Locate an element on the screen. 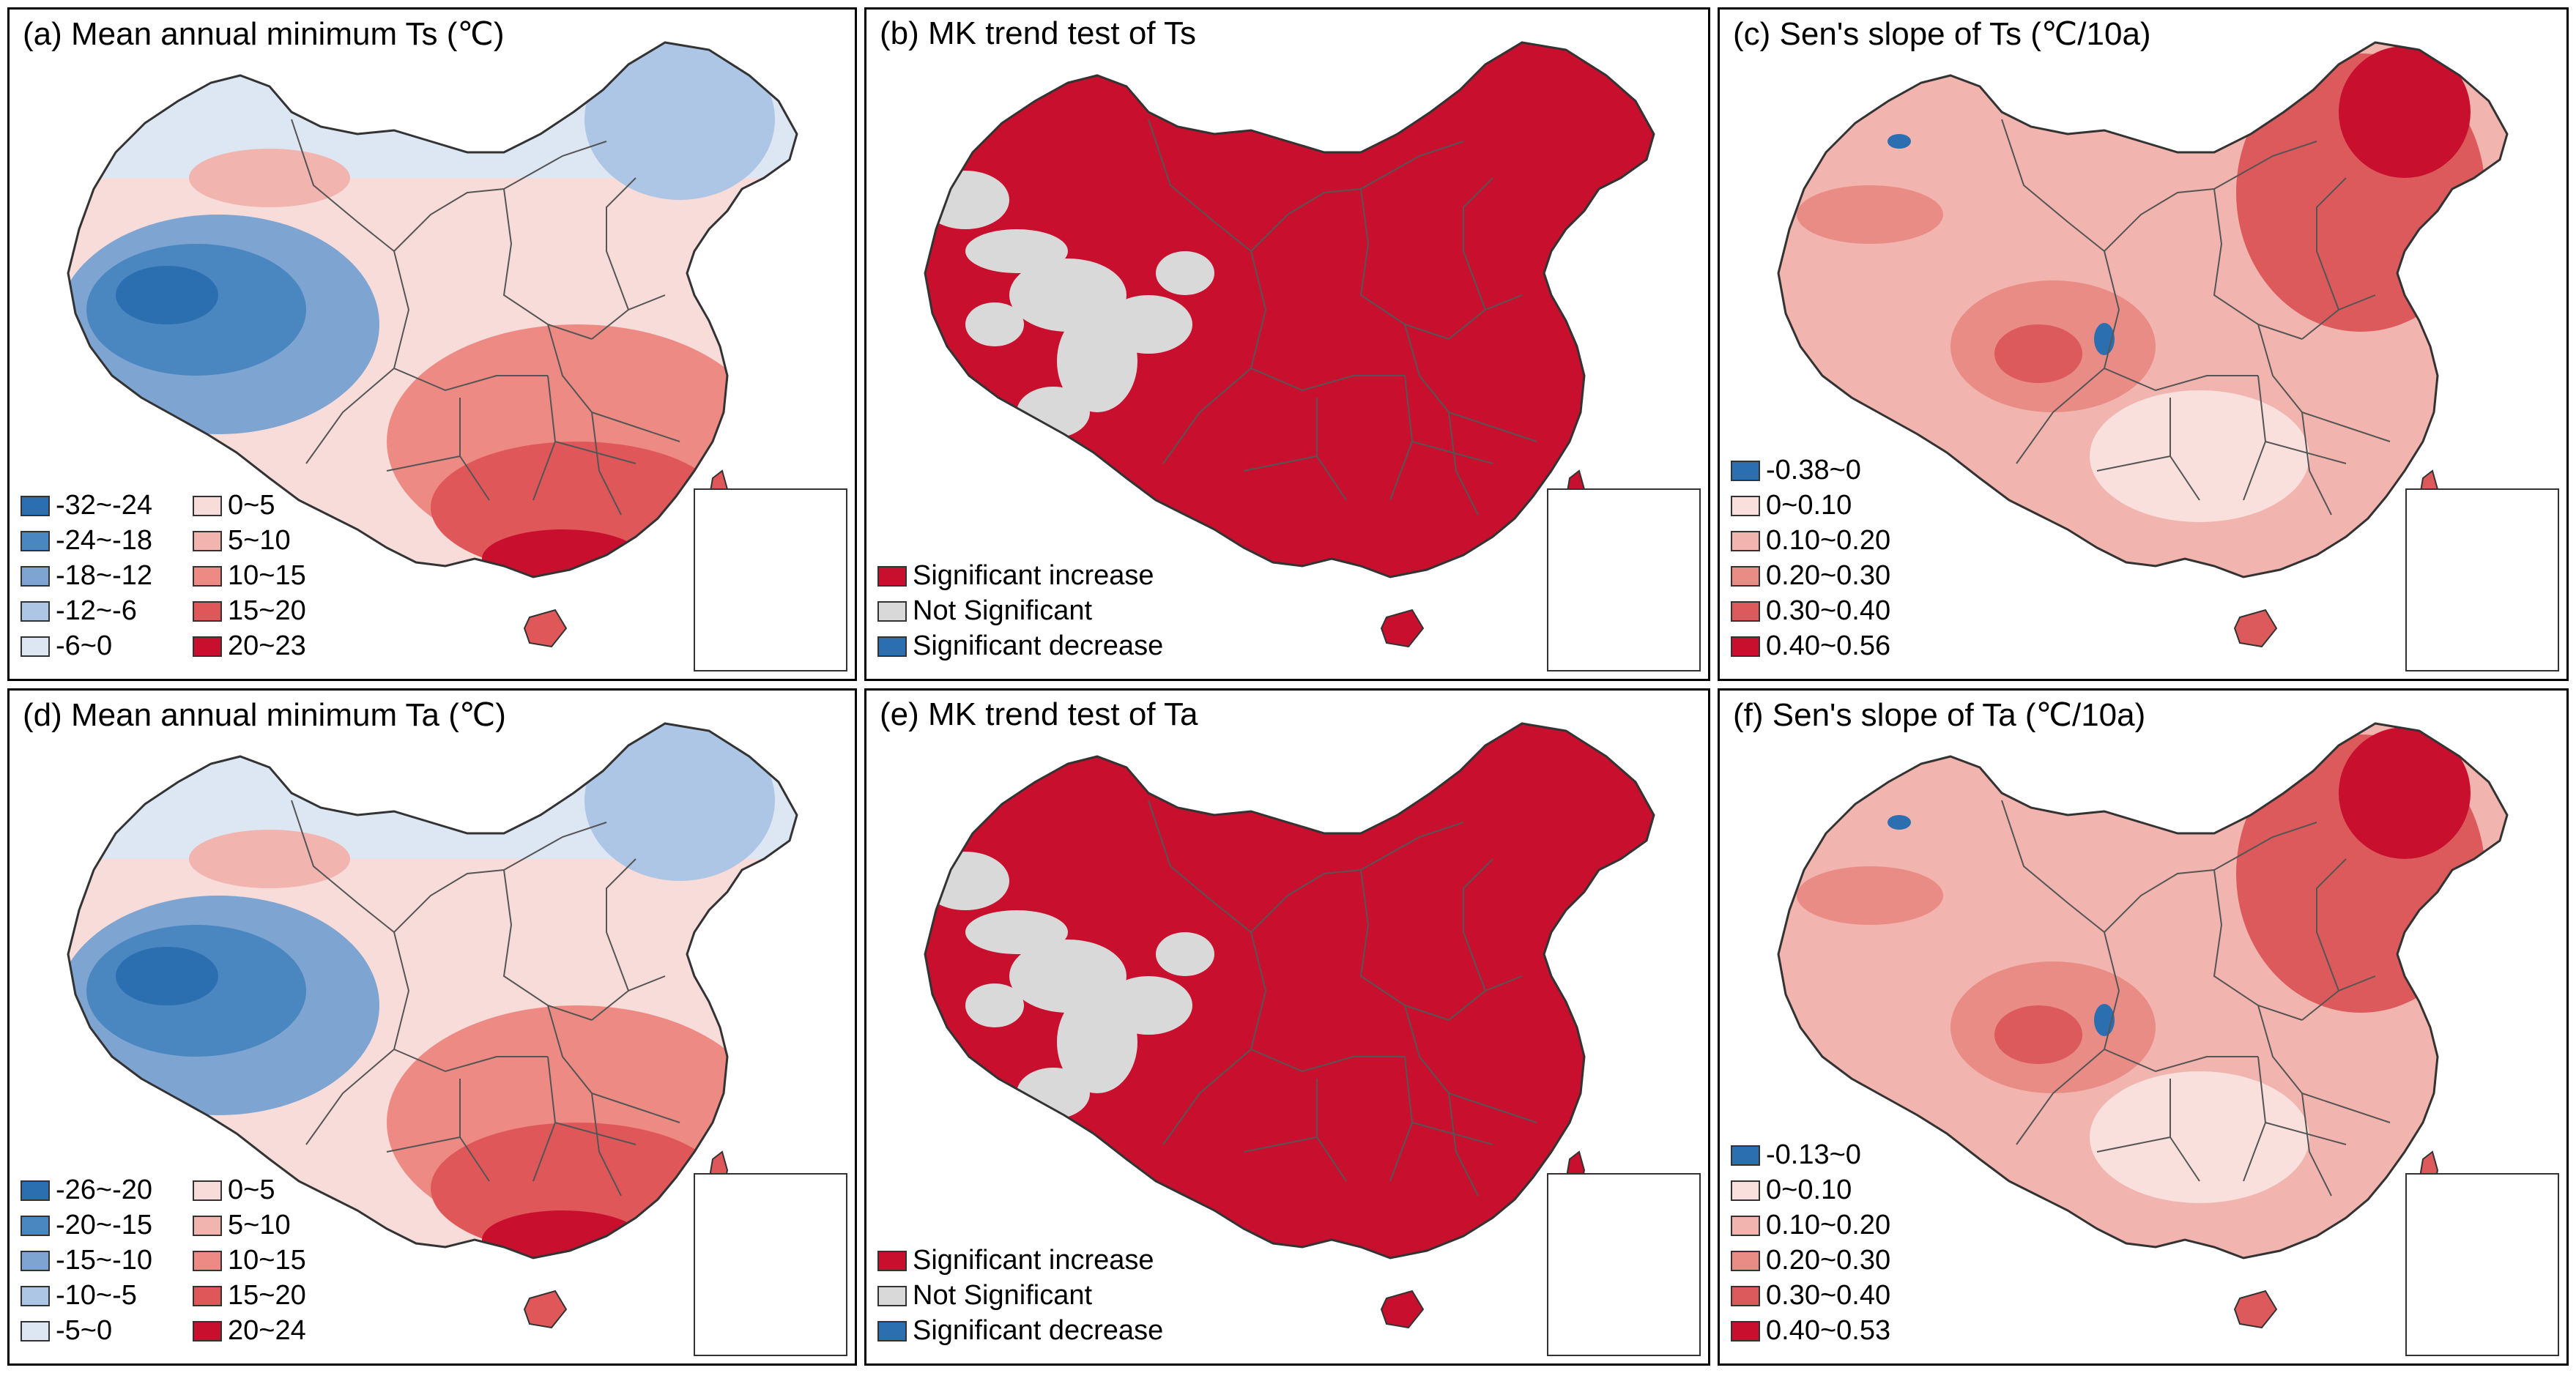 The width and height of the screenshot is (2576, 1373). legend-label: -0.38~0 is located at coordinates (1813, 470).